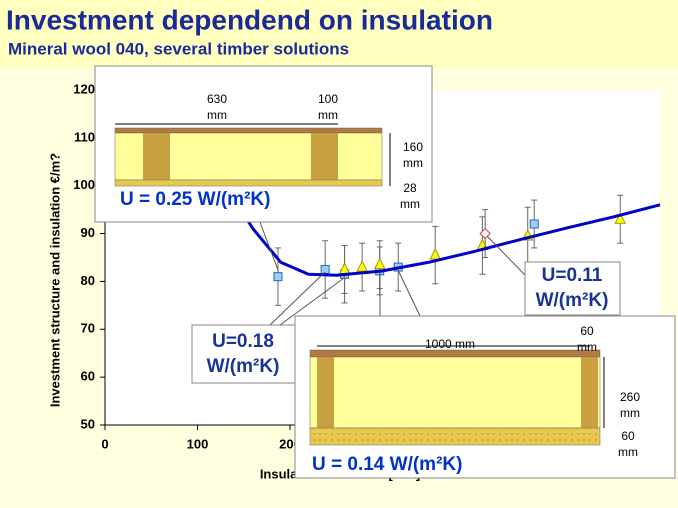 Image resolution: width=678 pixels, height=508 pixels. I want to click on dimension-label: 1000 mm, so click(450, 344).